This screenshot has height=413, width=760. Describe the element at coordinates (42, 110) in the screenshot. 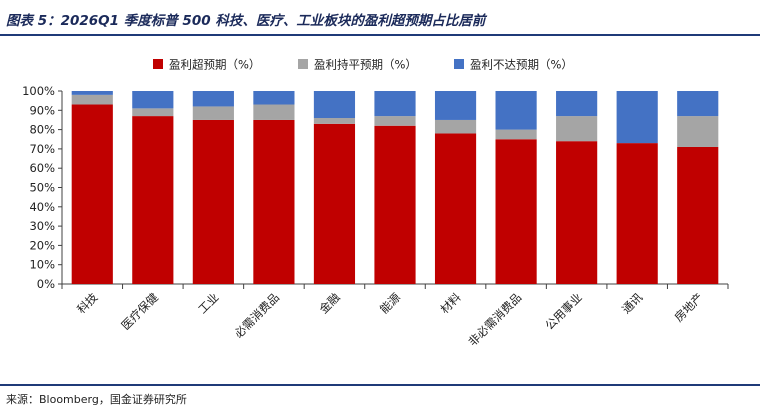

I see `y-tick-label: 90%` at that location.